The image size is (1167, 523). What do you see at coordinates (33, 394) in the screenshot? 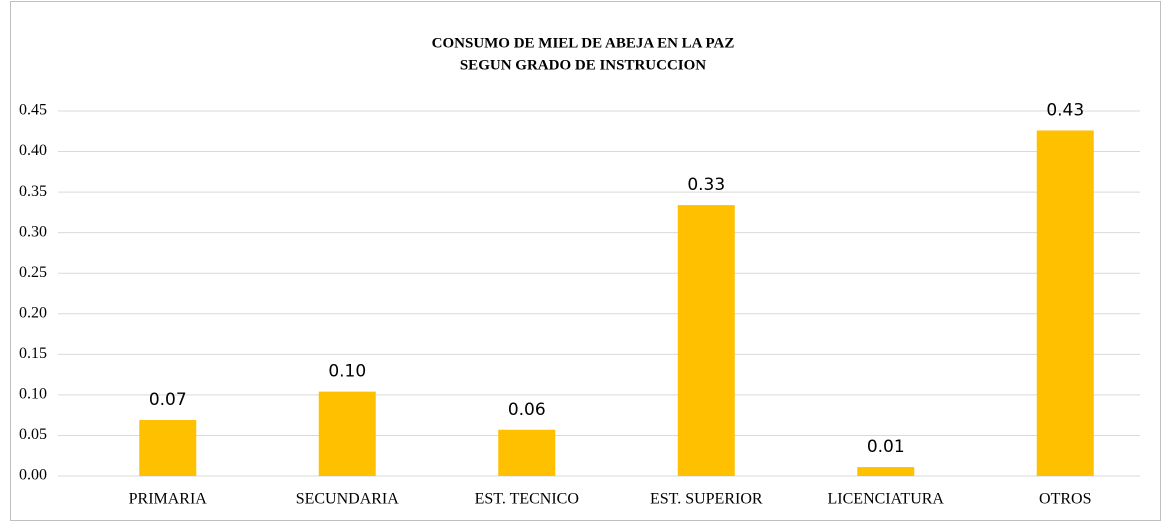
I see `y-tick-label: 0.10` at bounding box center [33, 394].